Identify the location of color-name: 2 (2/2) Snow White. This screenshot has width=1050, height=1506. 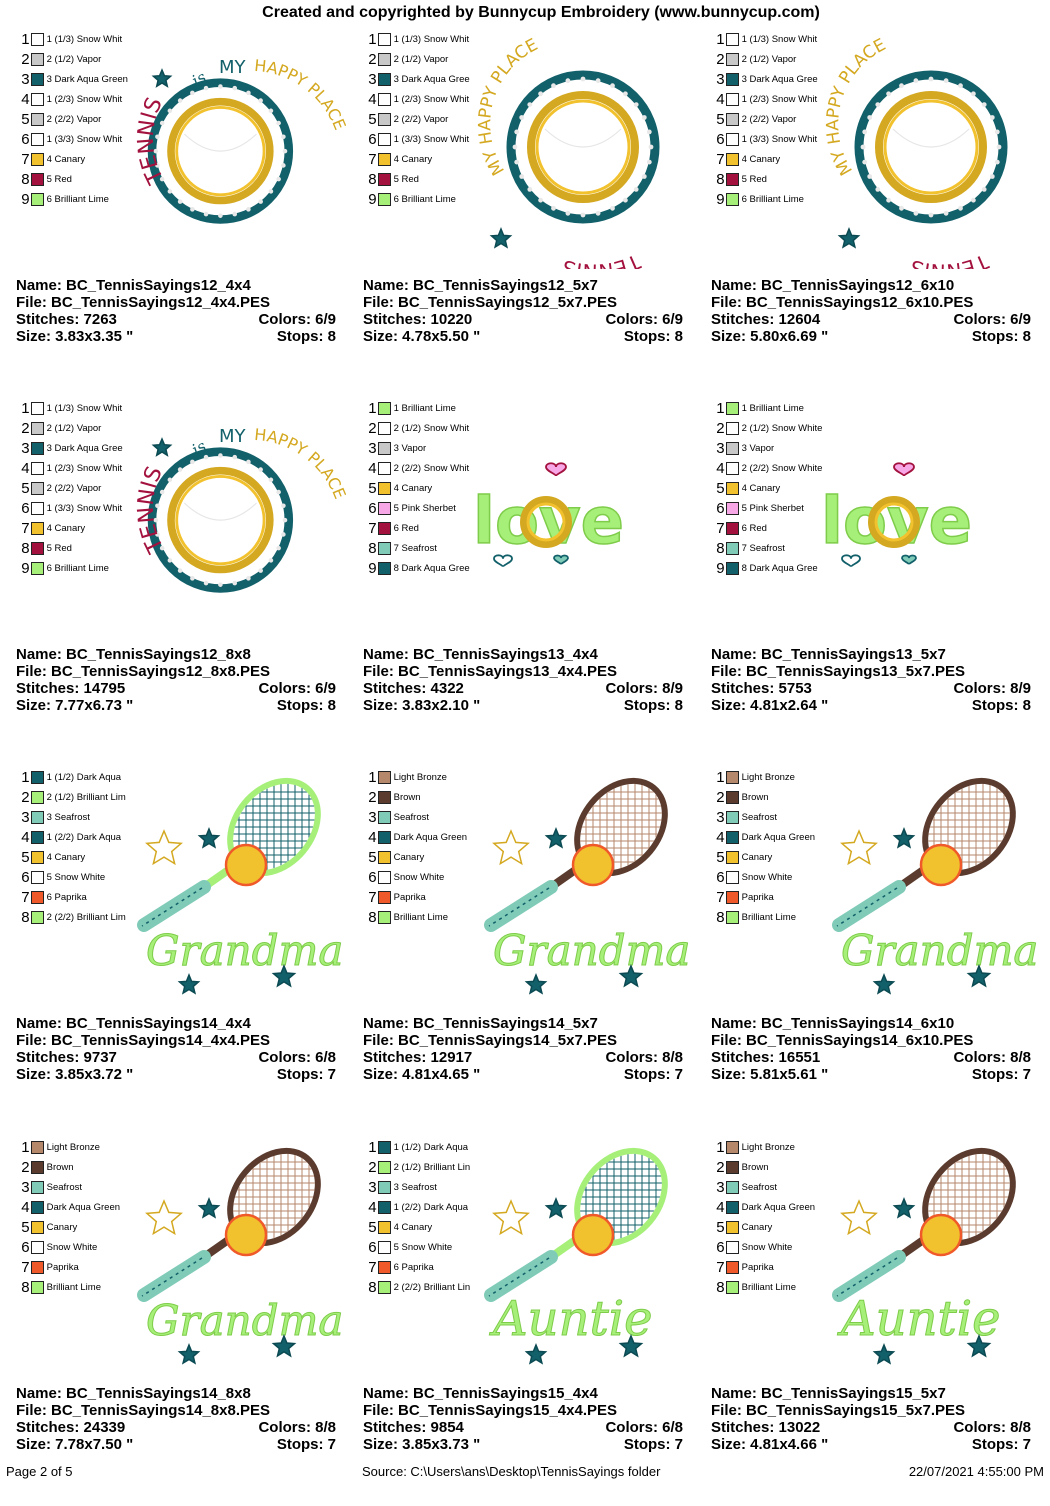
(782, 468).